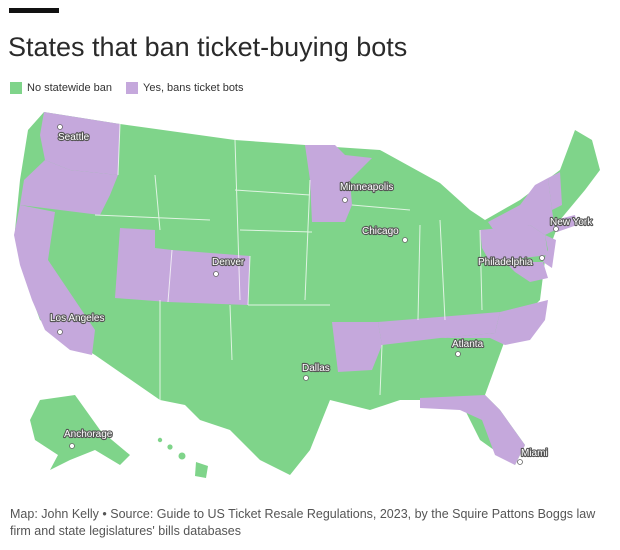 Image resolution: width=620 pixels, height=550 pixels. I want to click on city-chicago: Chicago, so click(384, 234).